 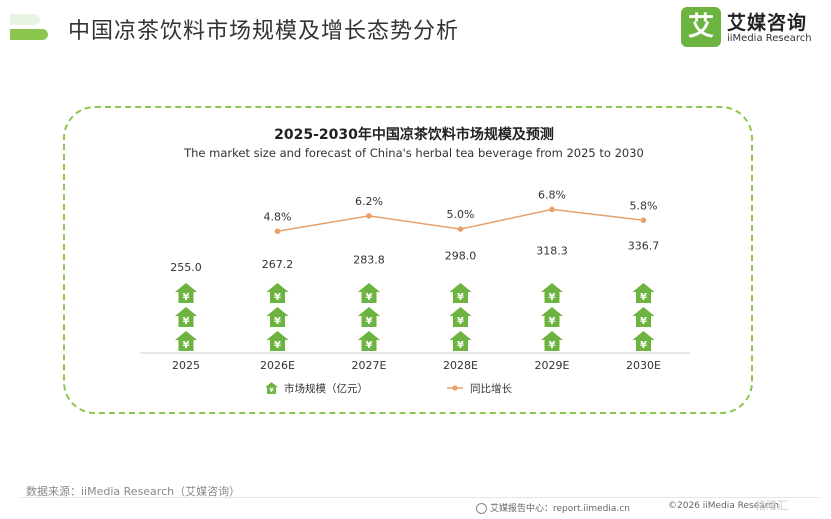 I want to click on x-tick-label: 2025, so click(x=186, y=365).